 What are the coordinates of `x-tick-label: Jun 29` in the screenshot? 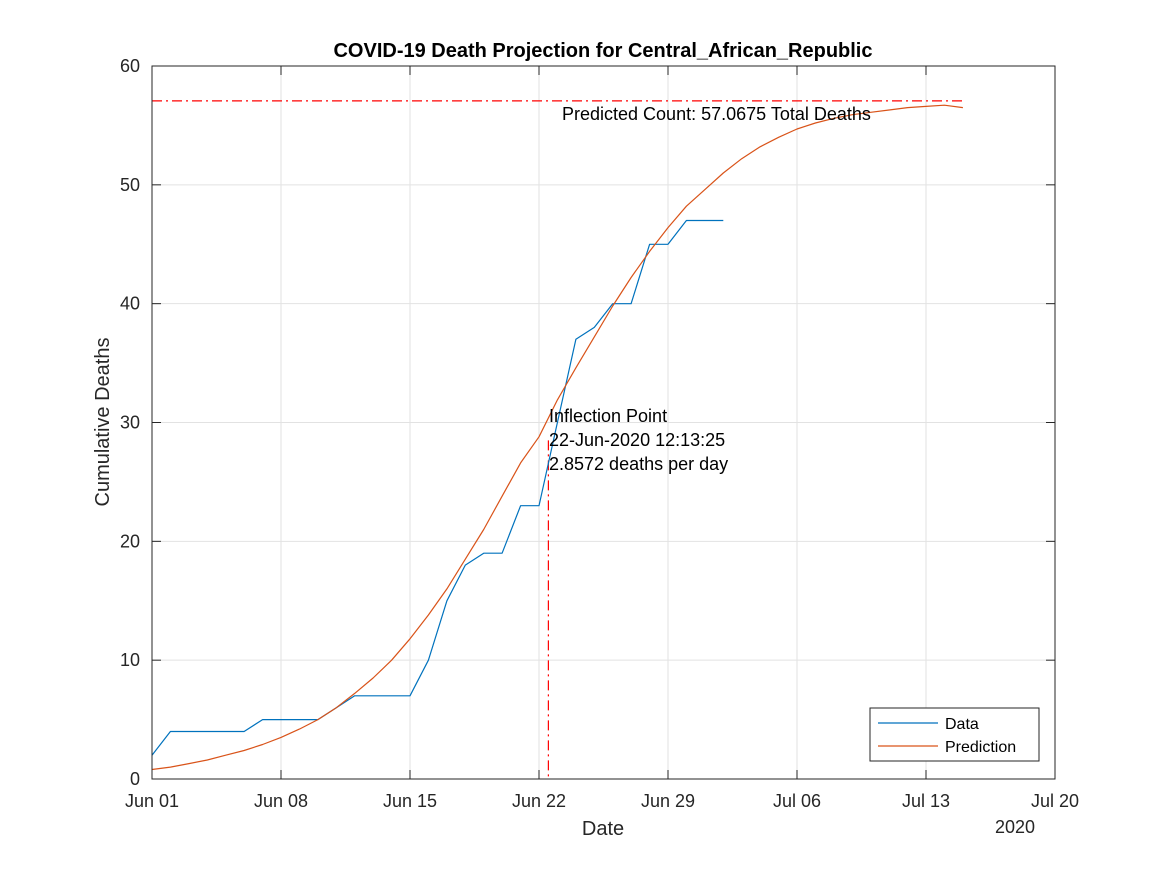 It's located at (668, 801).